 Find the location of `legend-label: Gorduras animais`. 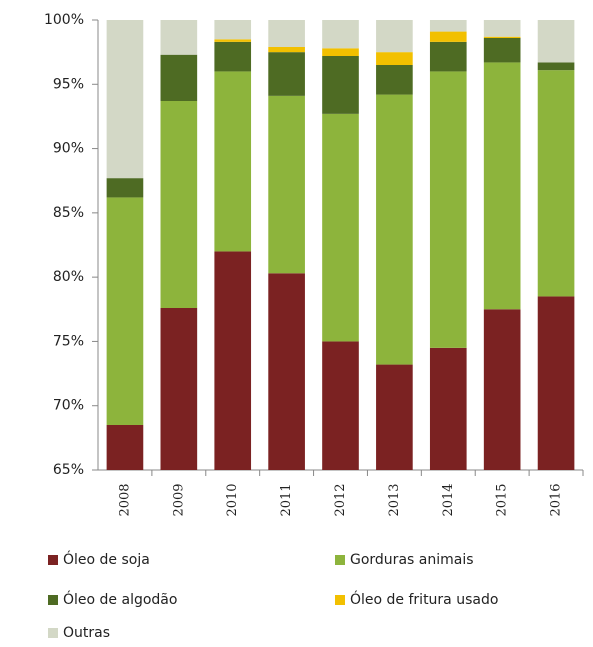

legend-label: Gorduras animais is located at coordinates (412, 560).